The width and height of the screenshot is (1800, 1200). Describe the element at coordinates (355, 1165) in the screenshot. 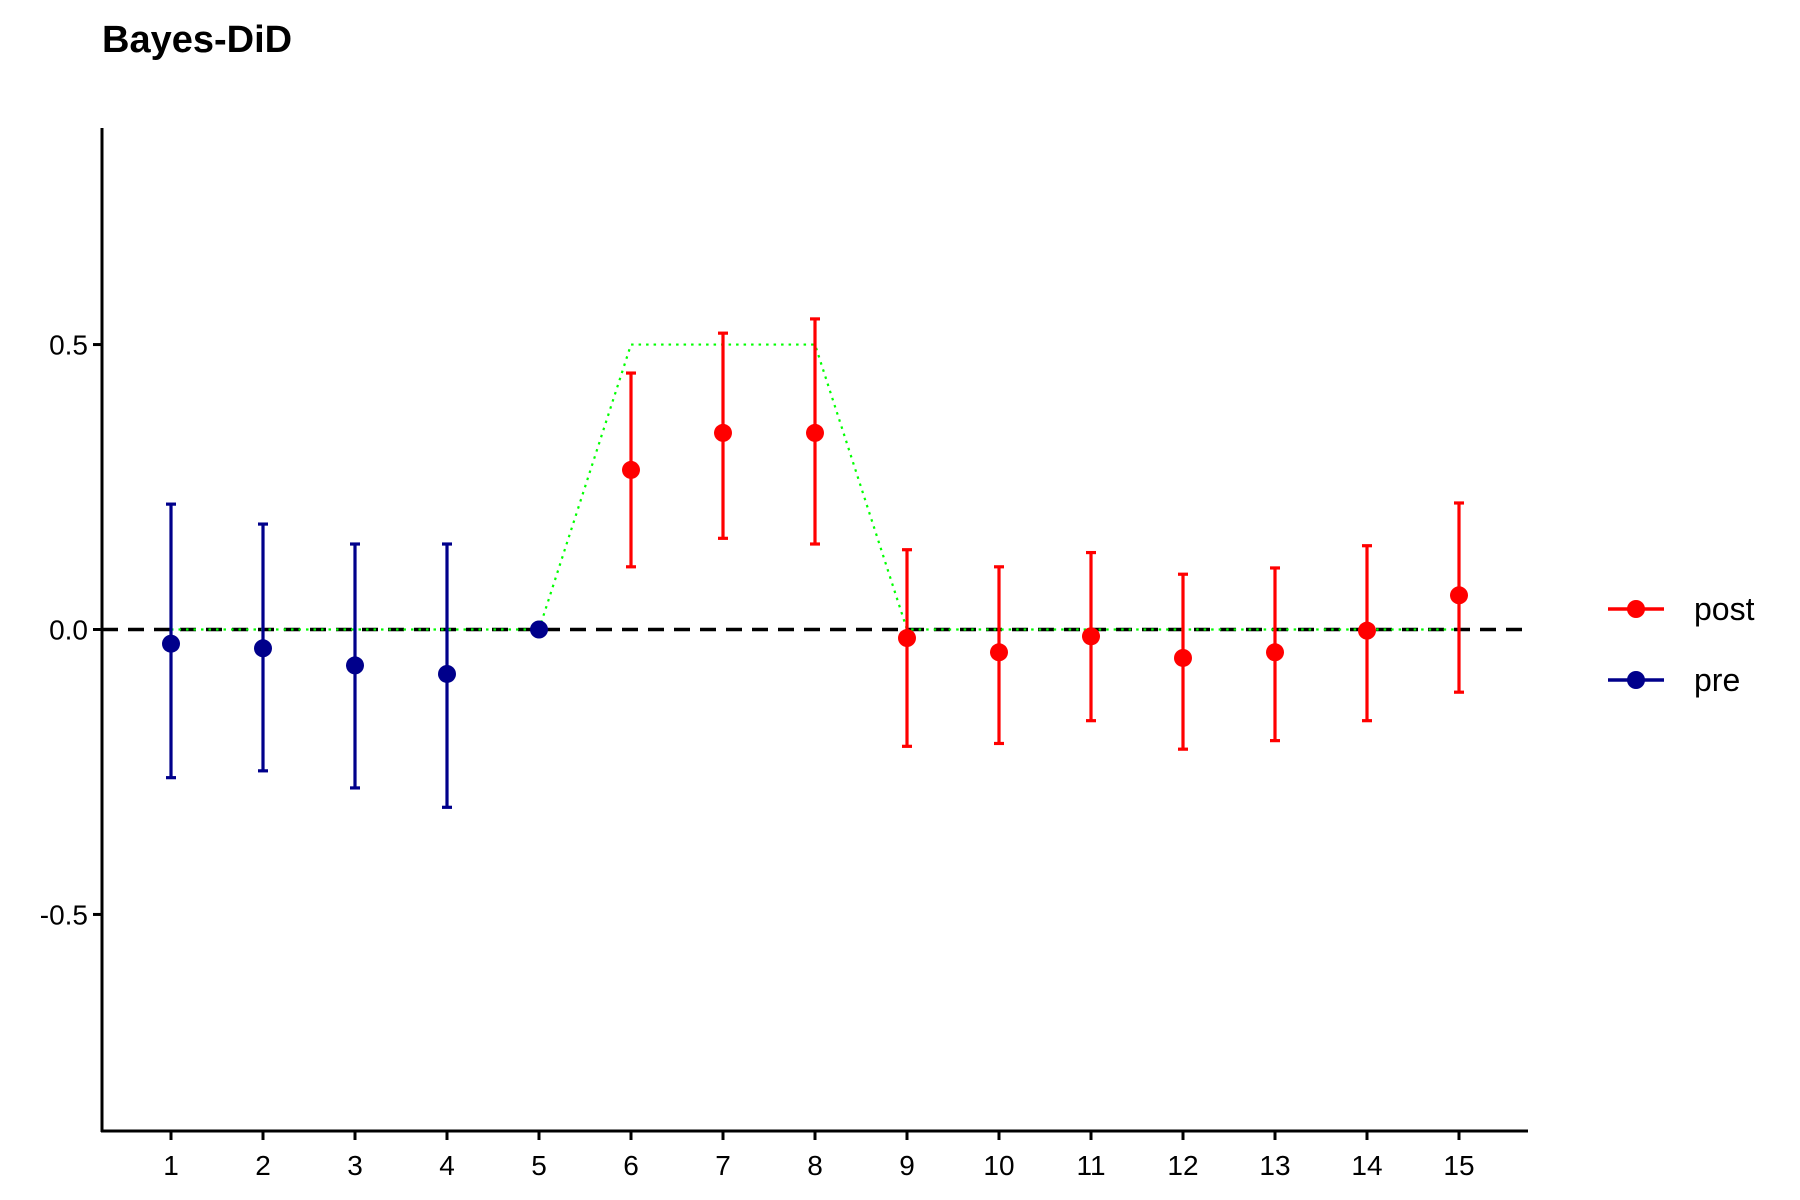

I see `x-tick-label: 3` at that location.